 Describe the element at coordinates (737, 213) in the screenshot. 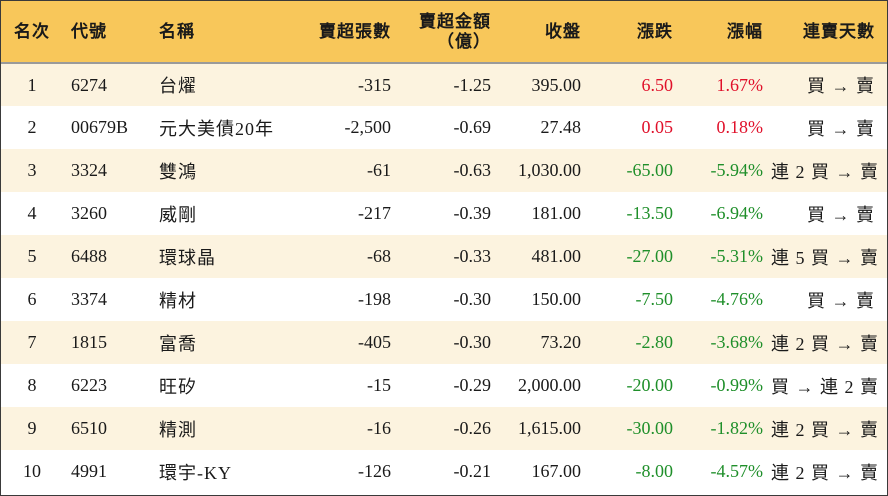

I see `cell-change-pct: -6.94%` at that location.